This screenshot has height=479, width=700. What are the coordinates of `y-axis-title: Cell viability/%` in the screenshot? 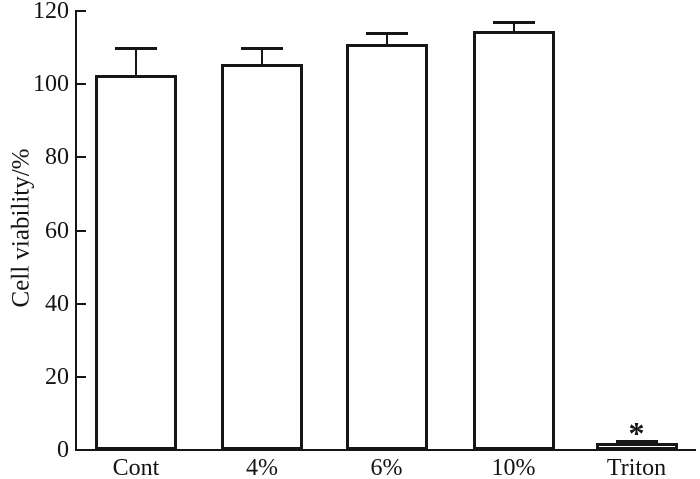 It's located at (21, 228).